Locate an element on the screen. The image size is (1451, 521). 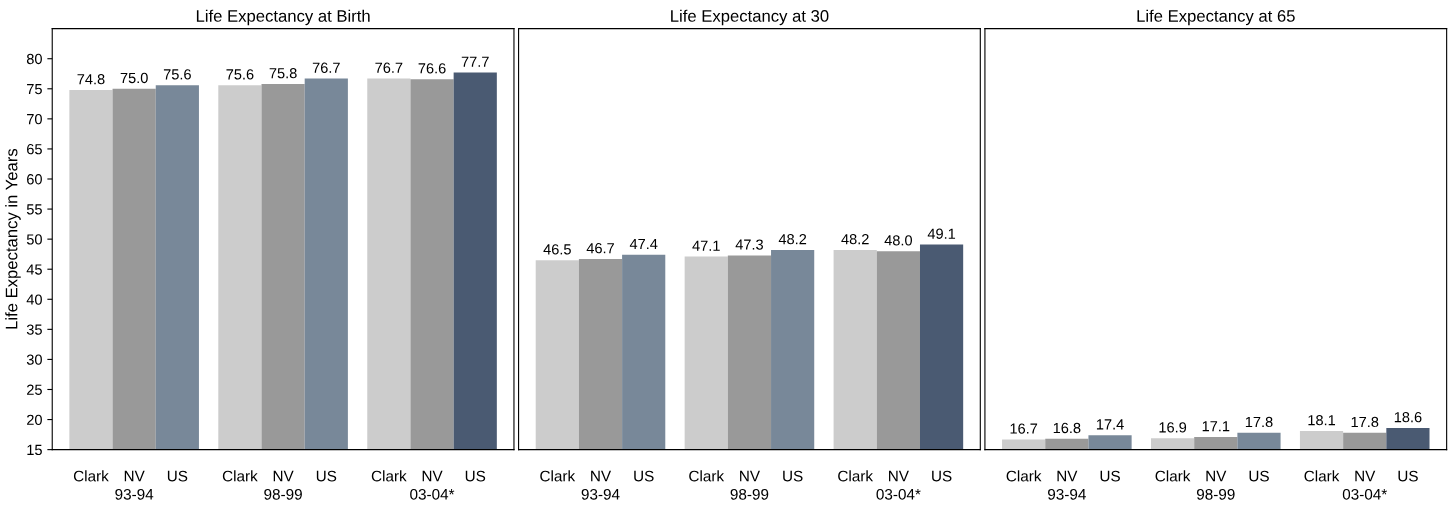
chart-title: Life Expectancy at 65 is located at coordinates (1216, 17).